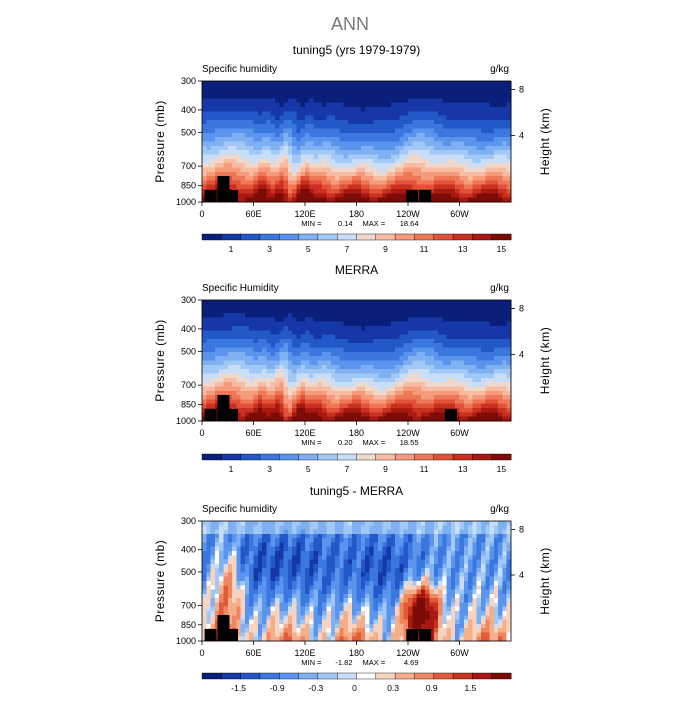  Describe the element at coordinates (269, 469) in the screenshot. I see `colorbar-label: 3` at that location.